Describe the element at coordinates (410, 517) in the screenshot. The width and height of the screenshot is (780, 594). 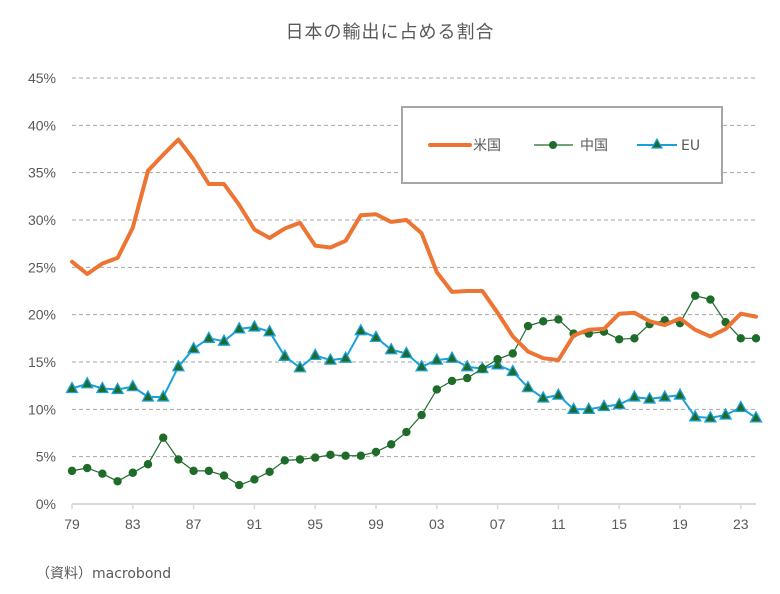
I see `x-axis: 79 83 87 91 95 99 03 07 11 15 19 23` at that location.